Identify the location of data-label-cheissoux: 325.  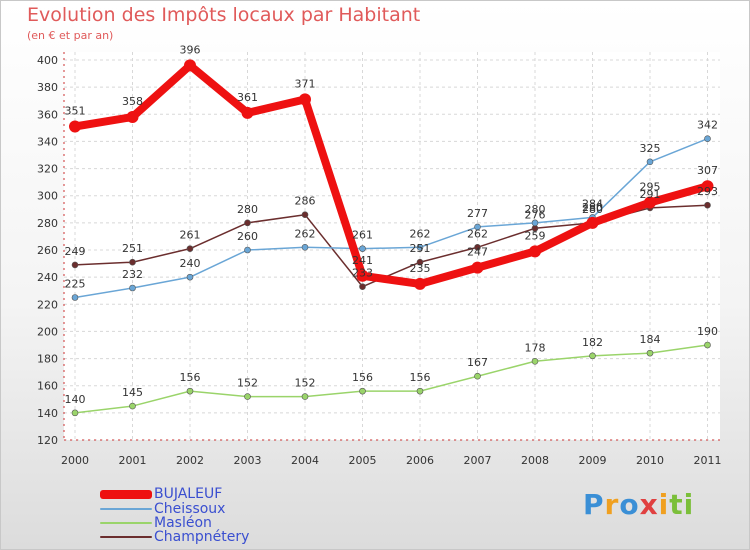
(650, 148).